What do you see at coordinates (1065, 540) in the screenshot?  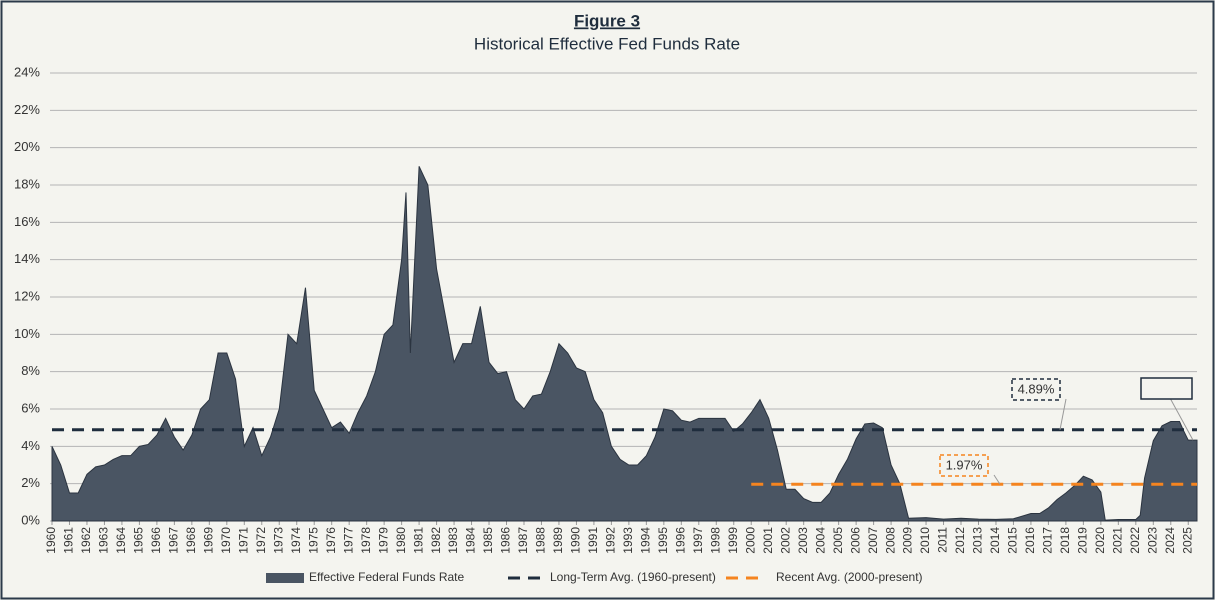 I see `x-tick-label: 2018` at bounding box center [1065, 540].